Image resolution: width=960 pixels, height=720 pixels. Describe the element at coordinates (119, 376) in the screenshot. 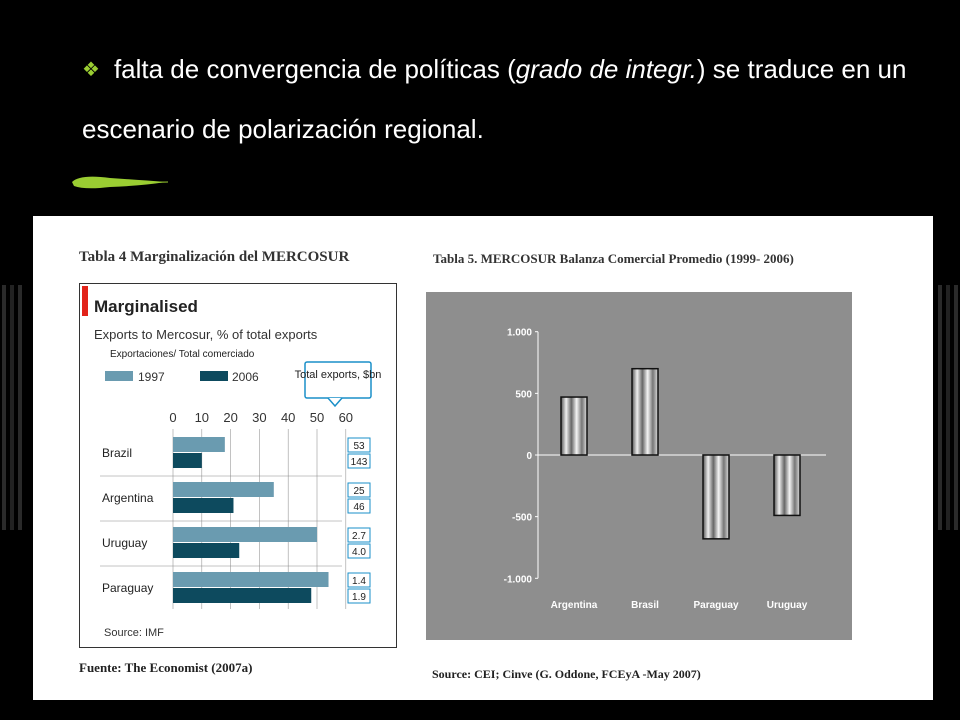

I see `legend-swatch-1997` at that location.